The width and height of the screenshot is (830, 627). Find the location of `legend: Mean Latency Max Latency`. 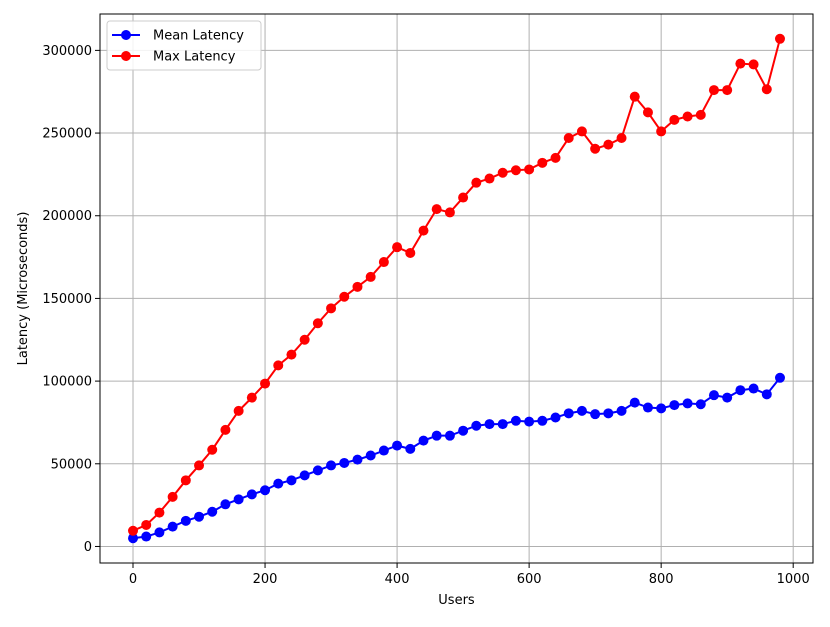

legend: Mean Latency Max Latency is located at coordinates (184, 45).